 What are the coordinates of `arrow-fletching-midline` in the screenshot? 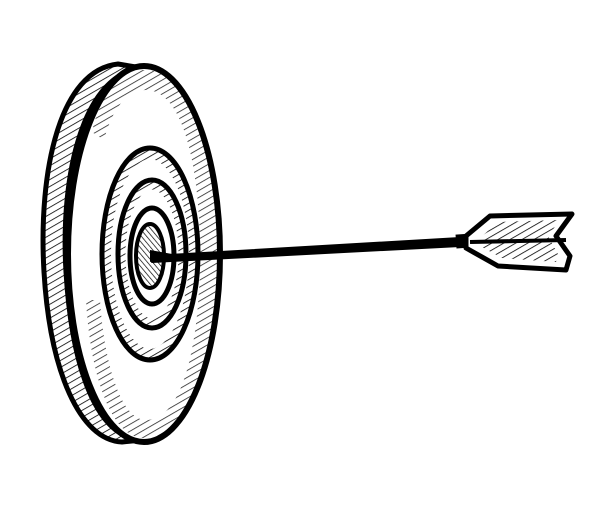 It's located at (518, 241).